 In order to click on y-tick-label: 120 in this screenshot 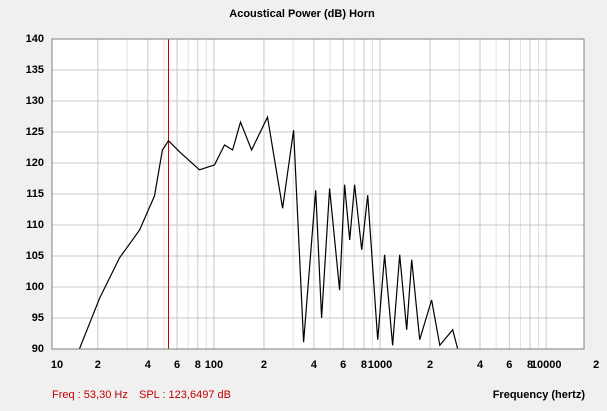, I will do `click(35, 163)`.